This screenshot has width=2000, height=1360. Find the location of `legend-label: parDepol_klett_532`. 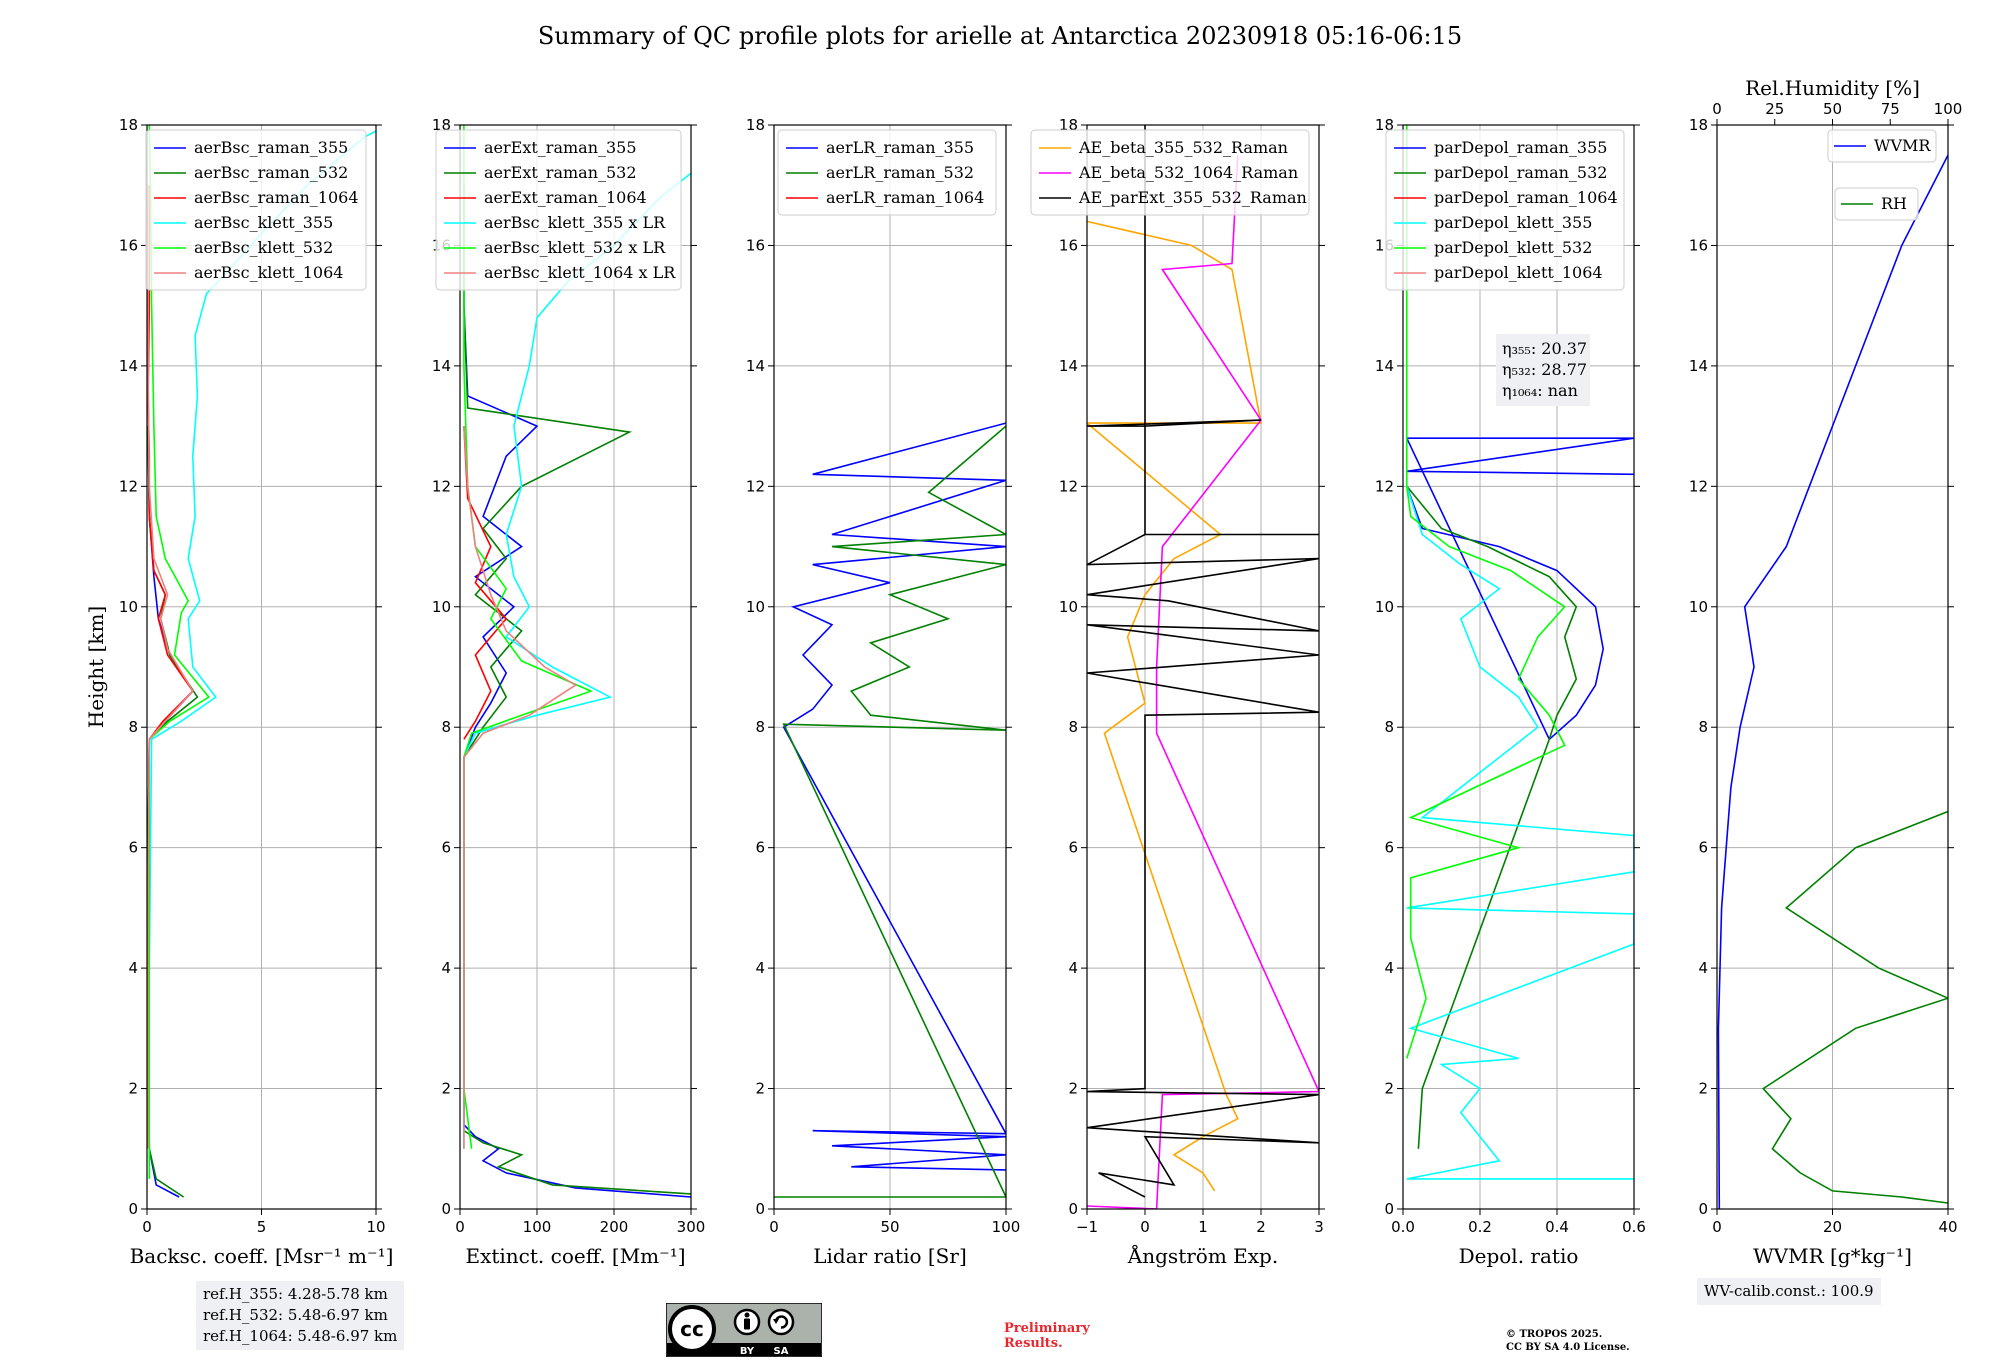

legend-label: parDepol_klett_532 is located at coordinates (1513, 247).